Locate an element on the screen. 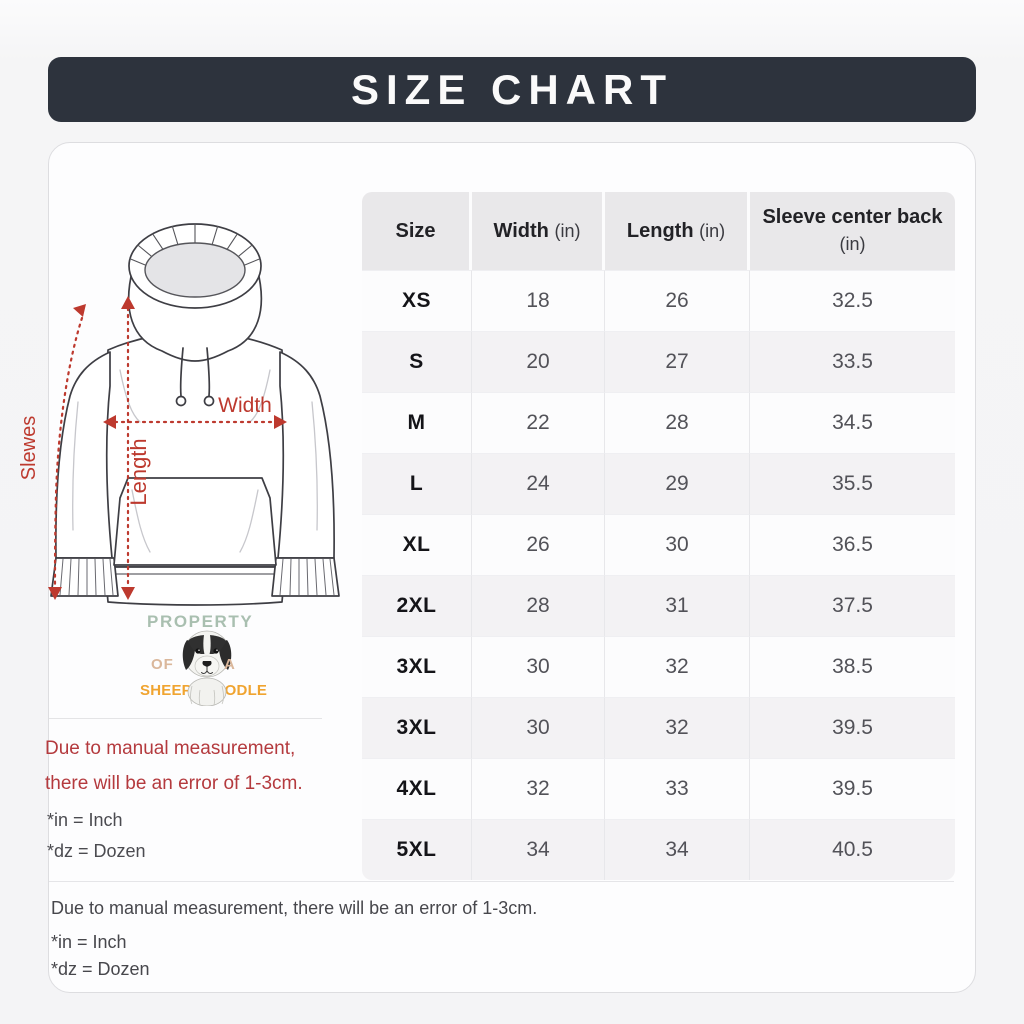 The image size is (1024, 1024). watermark-of-text: OF is located at coordinates (162, 664).